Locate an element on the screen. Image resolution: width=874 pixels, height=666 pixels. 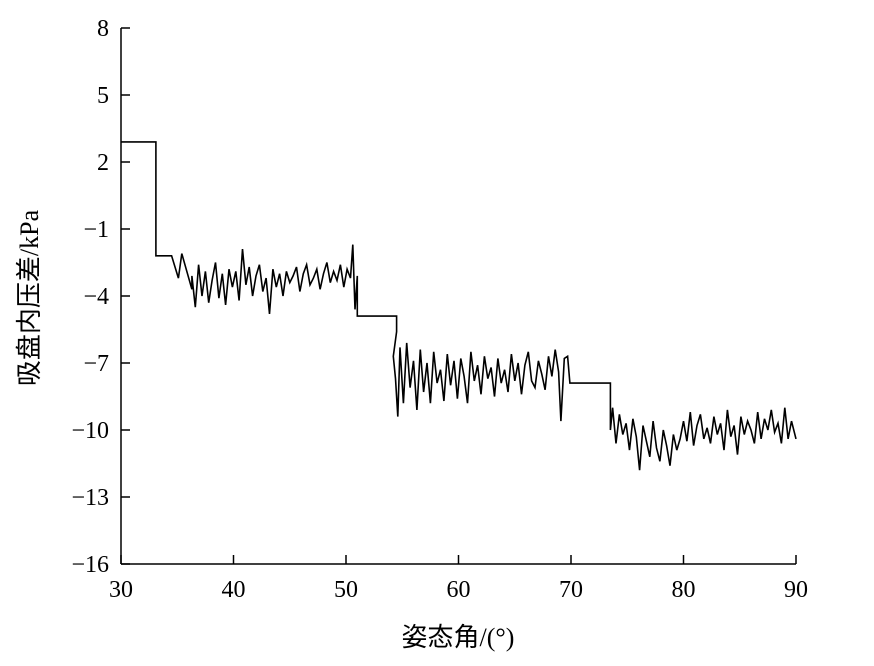
x-tick-label: 40 is located at coordinates (234, 590).